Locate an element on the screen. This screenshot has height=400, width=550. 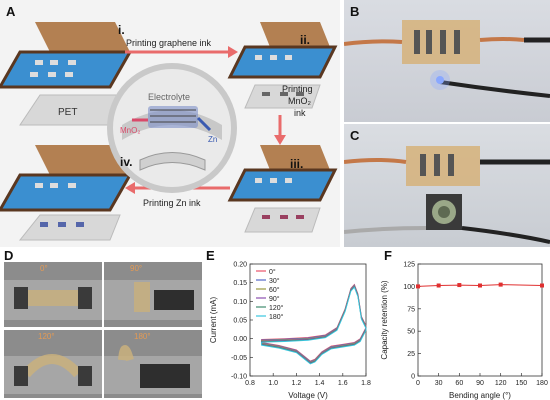
panel-label-f: F is located at coordinates (388, 255).